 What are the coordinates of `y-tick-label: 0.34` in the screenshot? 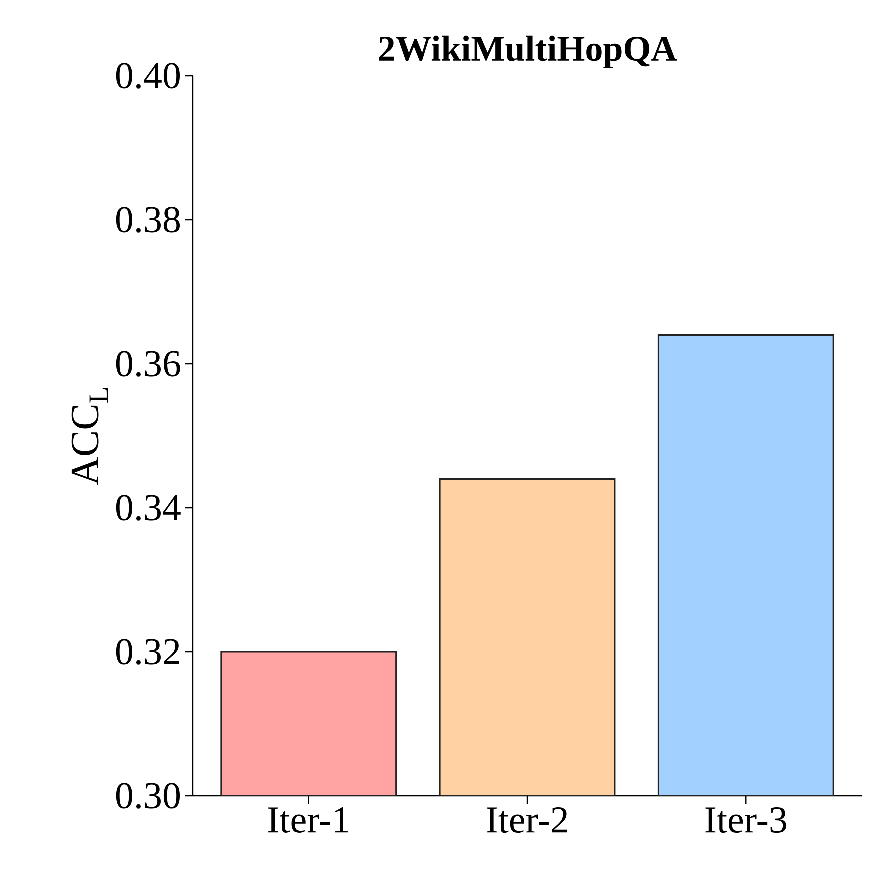 It's located at (148, 508).